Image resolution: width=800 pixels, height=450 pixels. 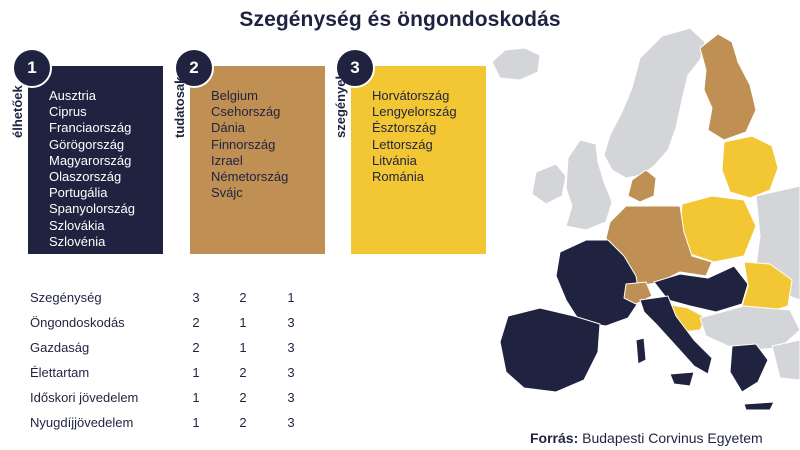 What do you see at coordinates (72, 95) in the screenshot?
I see `country-item: Ausztria` at bounding box center [72, 95].